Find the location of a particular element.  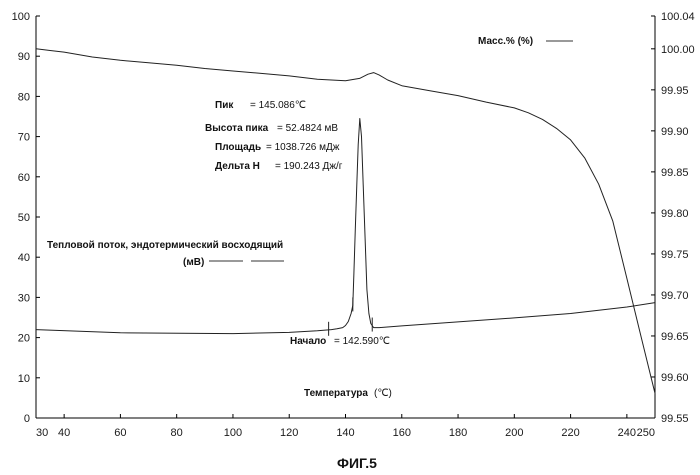

height-value: = 52.4824 мВ is located at coordinates (307, 128).